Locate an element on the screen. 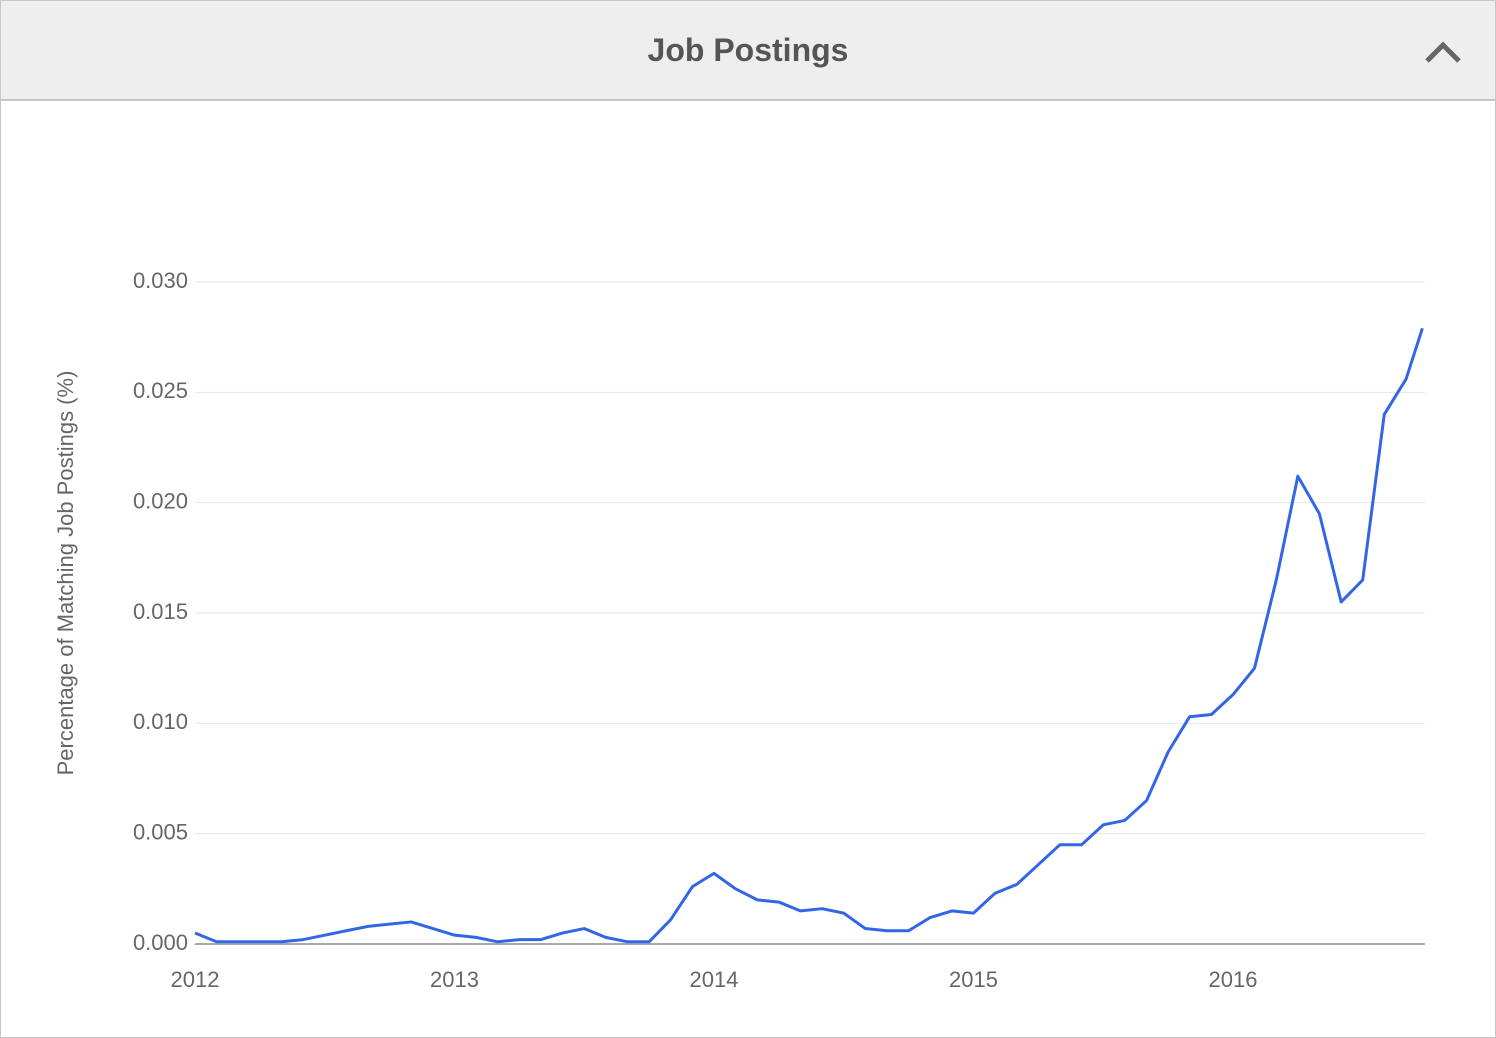 This screenshot has width=1496, height=1038. y-tick-label: 0.020 is located at coordinates (160, 500).